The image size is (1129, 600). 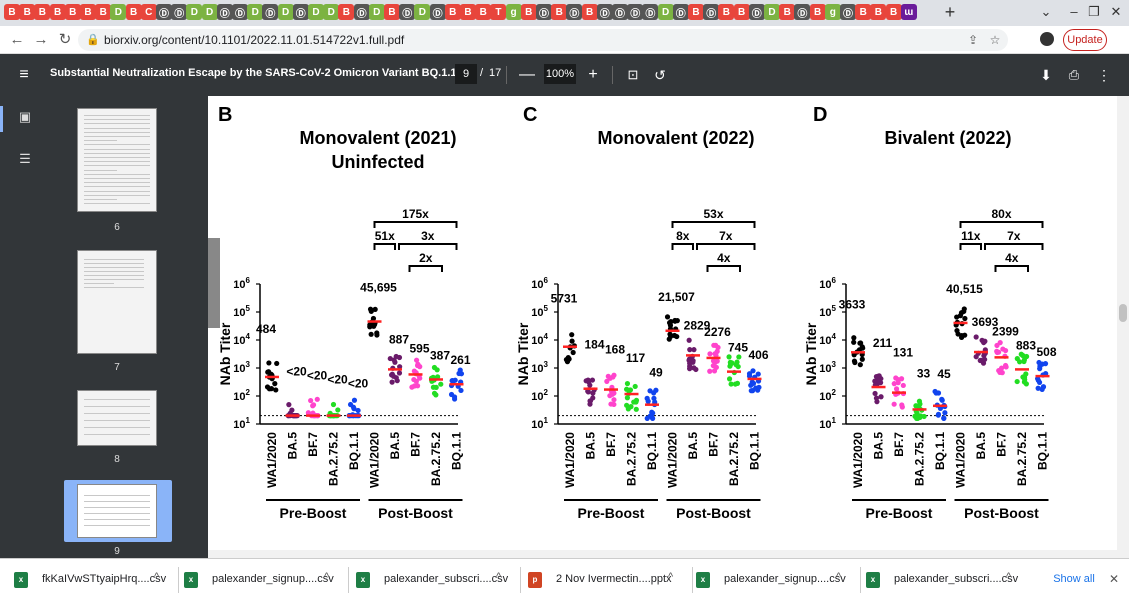 I want to click on fit-page-icon: ⊡, so click(x=633, y=74).